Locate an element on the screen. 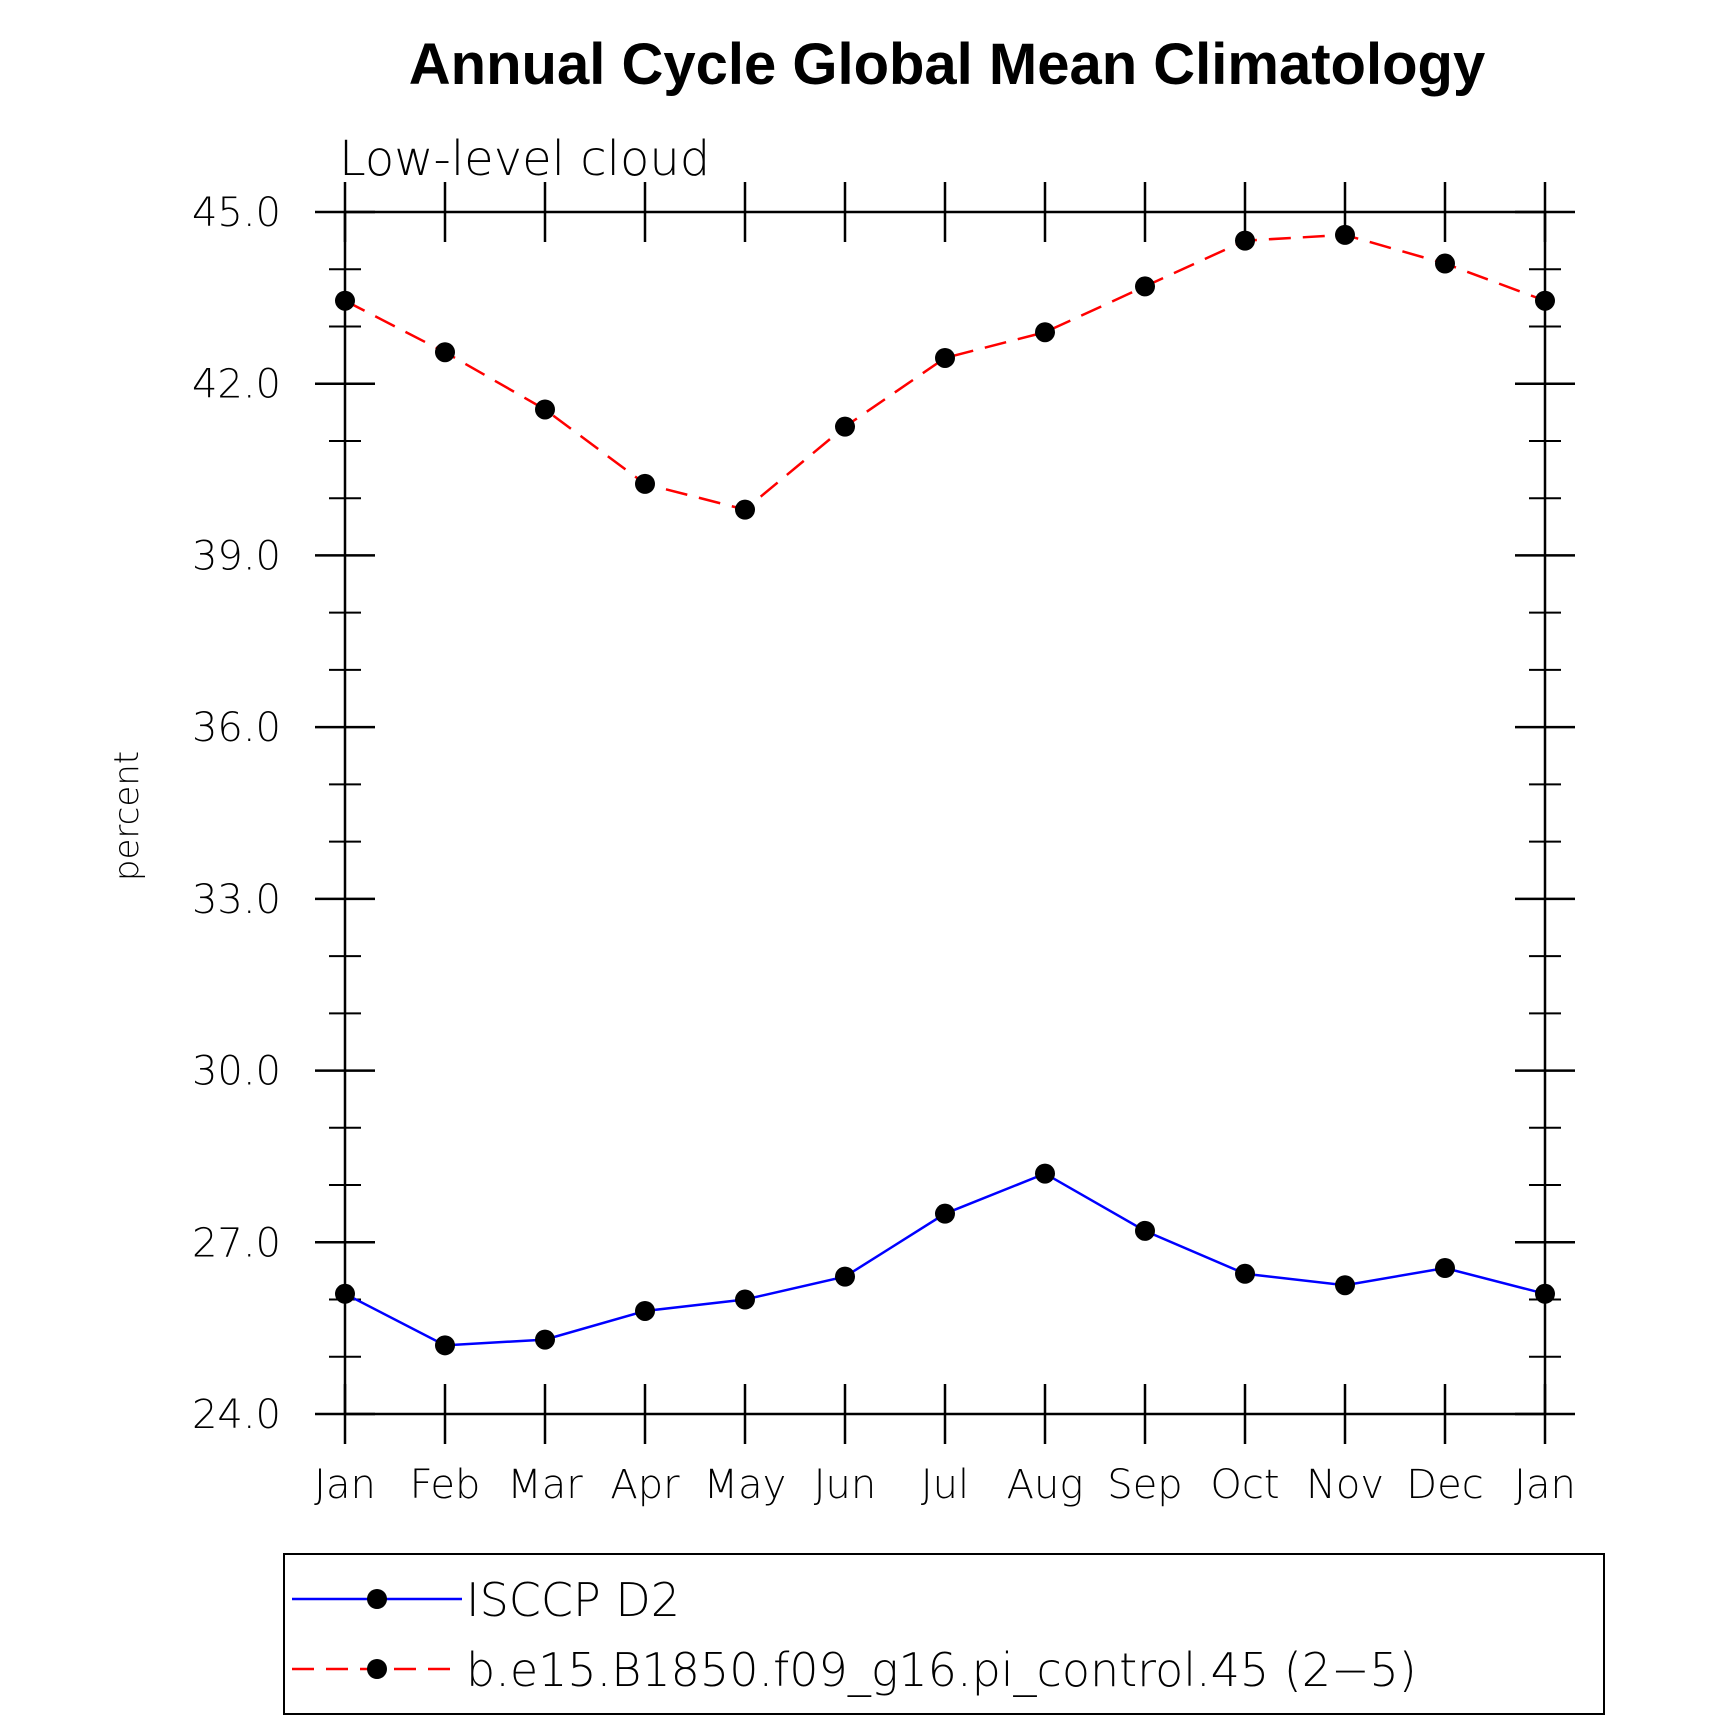 The height and width of the screenshot is (1718, 1710). legend-box is located at coordinates (944, 1634).